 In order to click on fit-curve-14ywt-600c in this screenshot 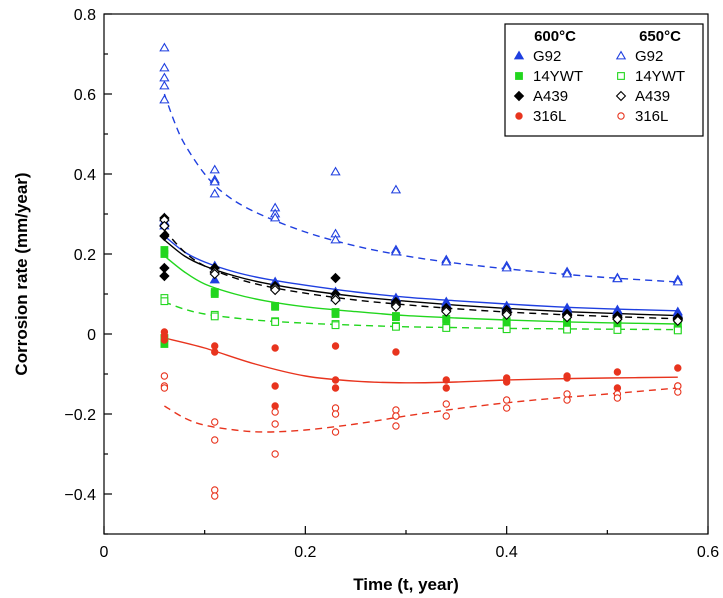, I will do `click(420, 290)`.